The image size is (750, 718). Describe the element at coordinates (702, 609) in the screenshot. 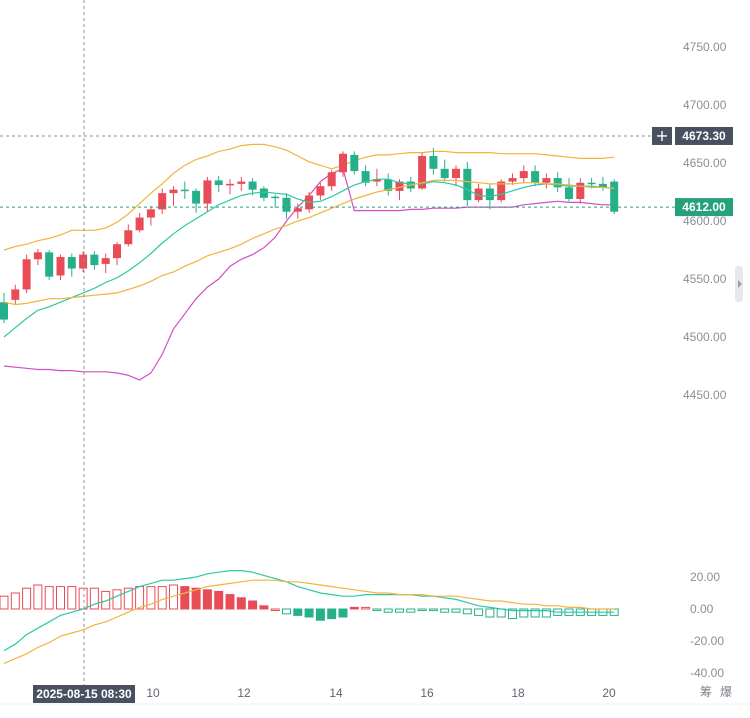

I see `indicator-tick-label: 0.00` at that location.